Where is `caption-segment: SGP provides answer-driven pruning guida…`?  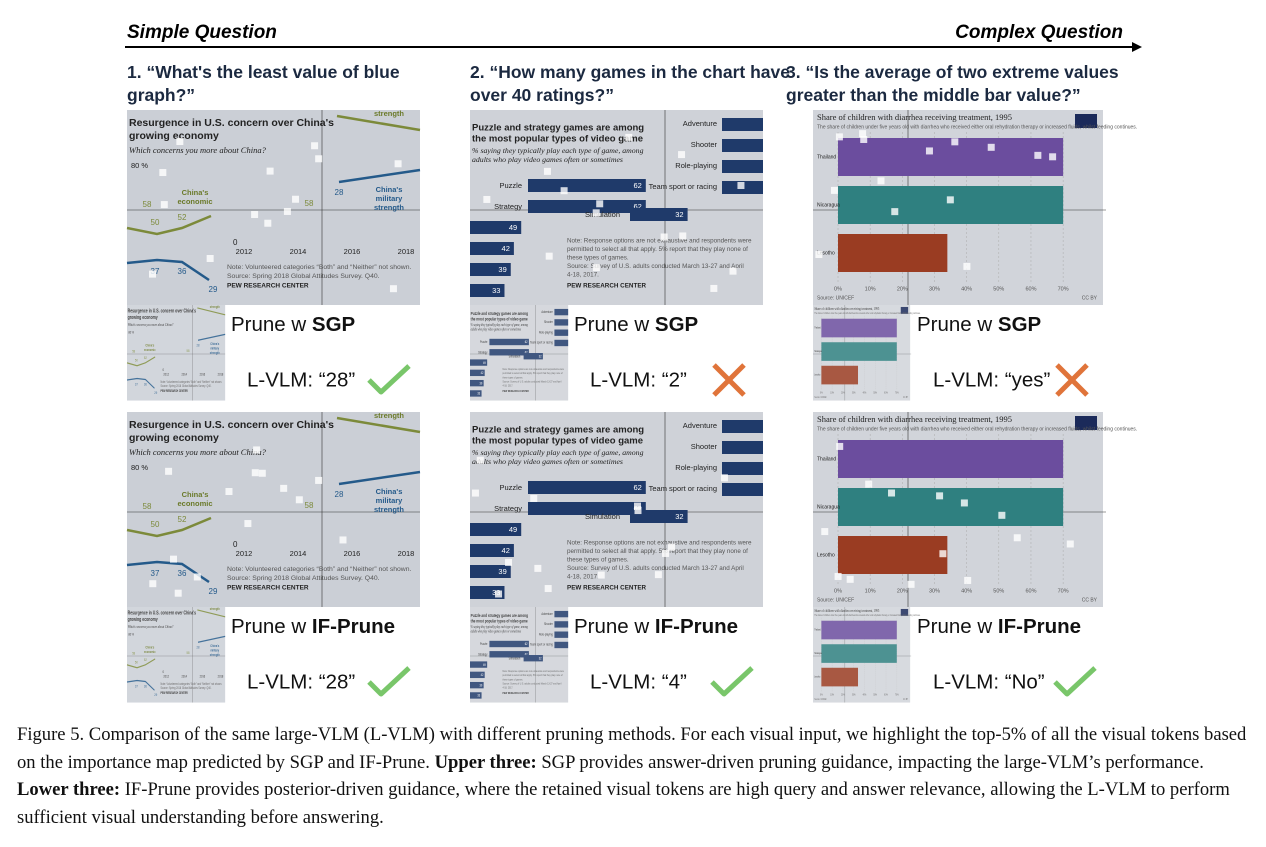 caption-segment: SGP provides answer-driven pruning guida… is located at coordinates (872, 762).